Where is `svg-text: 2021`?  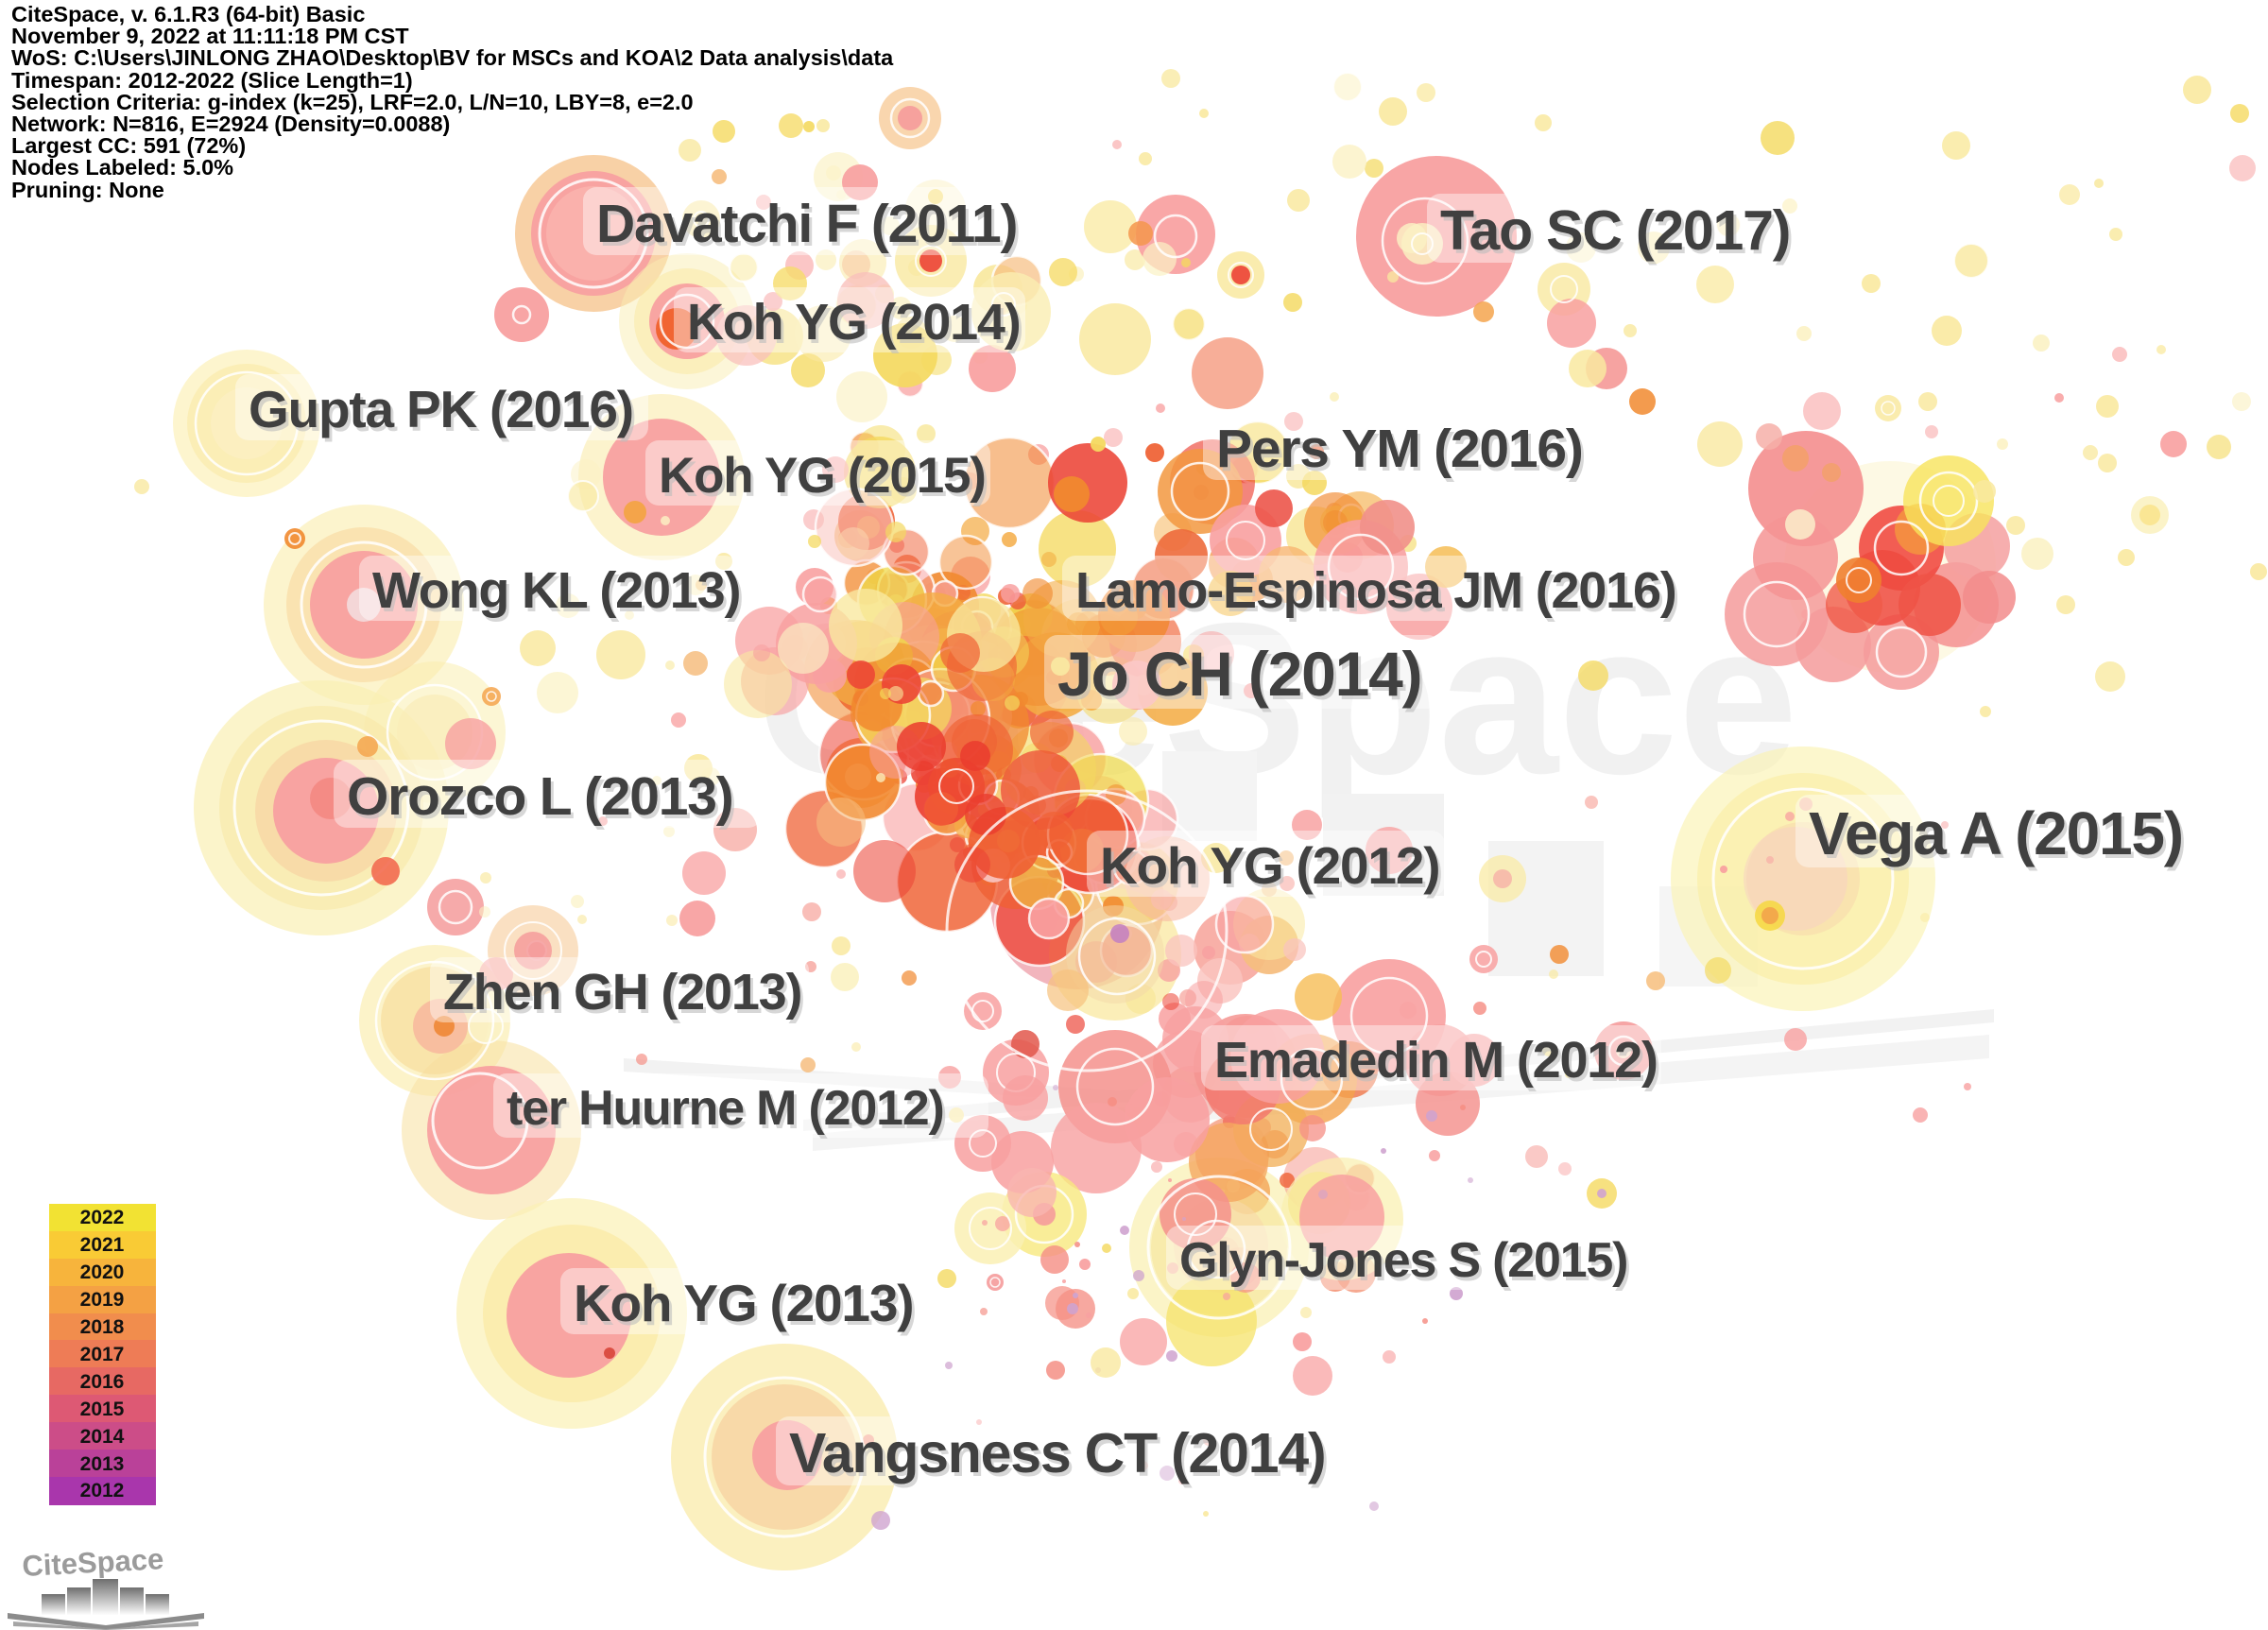 svg-text: 2021 is located at coordinates (102, 1245).